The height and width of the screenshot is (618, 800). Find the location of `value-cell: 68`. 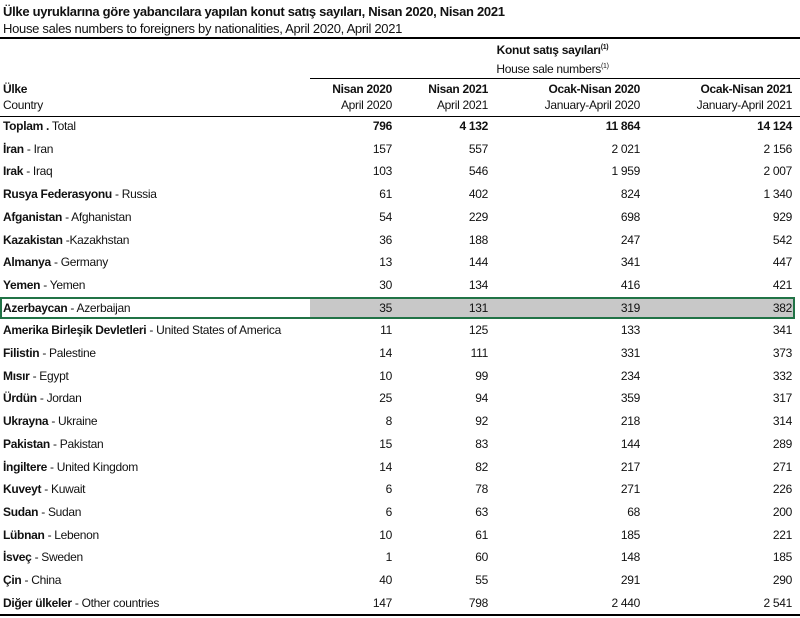

value-cell: 68 is located at coordinates (633, 511).